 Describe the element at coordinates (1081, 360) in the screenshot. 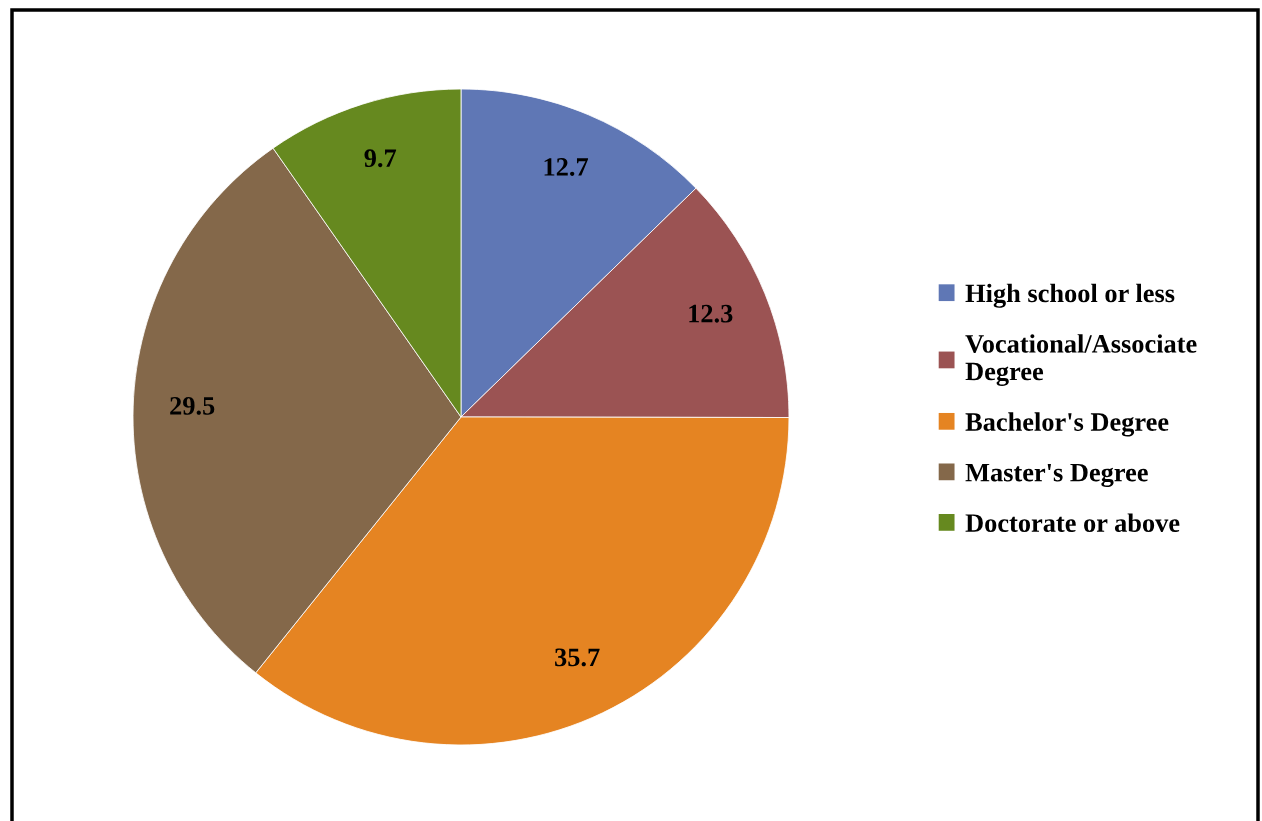

I see `legend-label: Vocational/Associate Degree` at that location.